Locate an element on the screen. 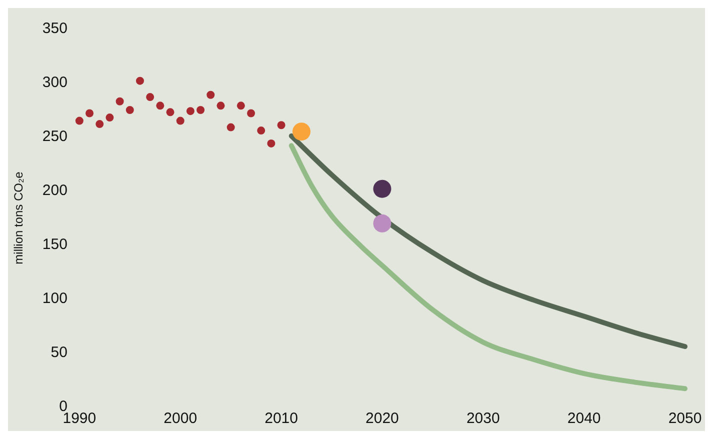  y-tick-label: 150 is located at coordinates (55, 245).